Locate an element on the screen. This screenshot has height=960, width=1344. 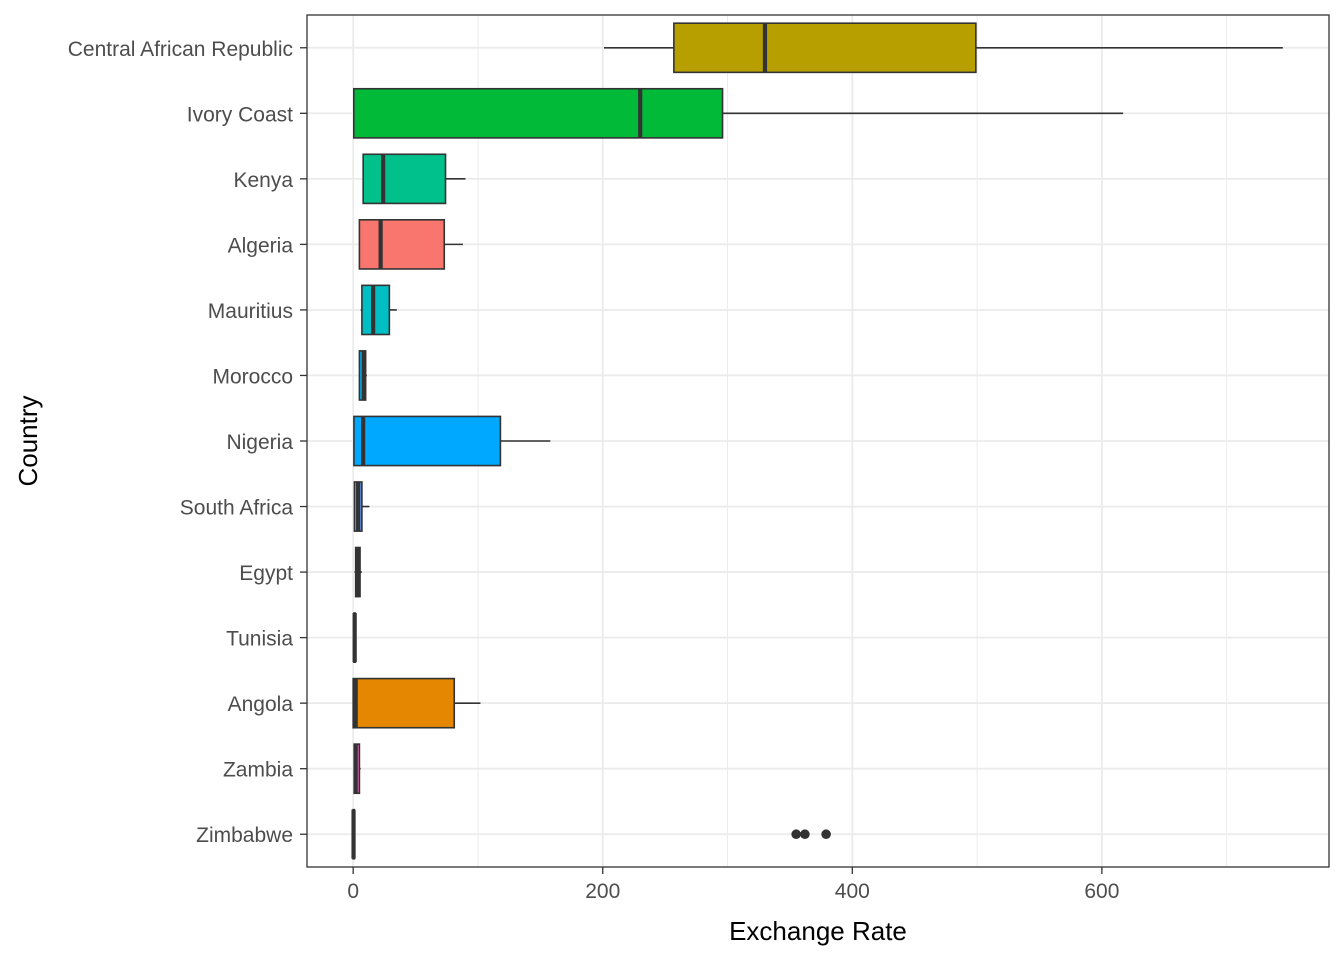
y-tick-label: Zambia is located at coordinates (258, 770).